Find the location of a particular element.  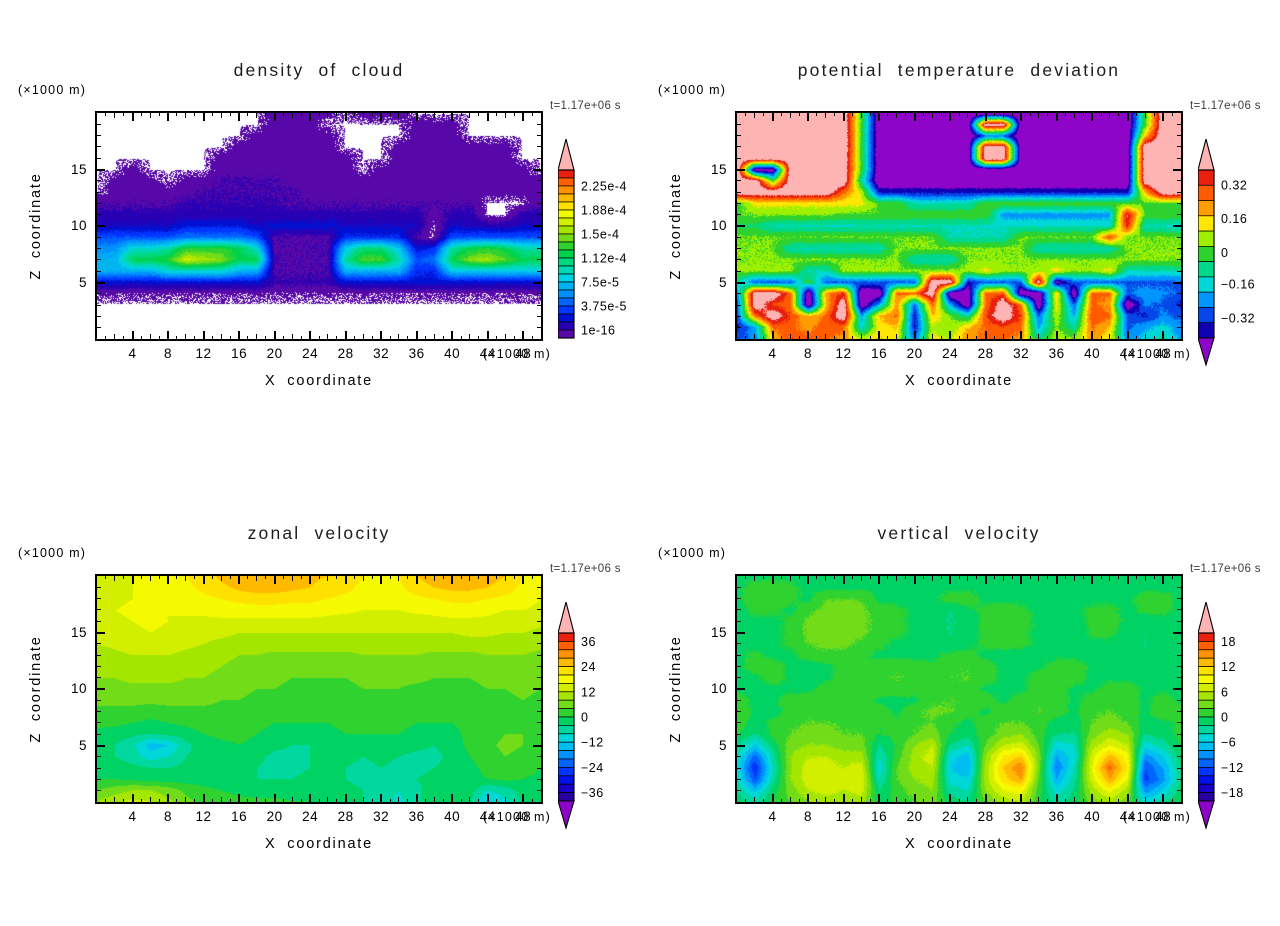

x-tick-label: 4 is located at coordinates (772, 816).